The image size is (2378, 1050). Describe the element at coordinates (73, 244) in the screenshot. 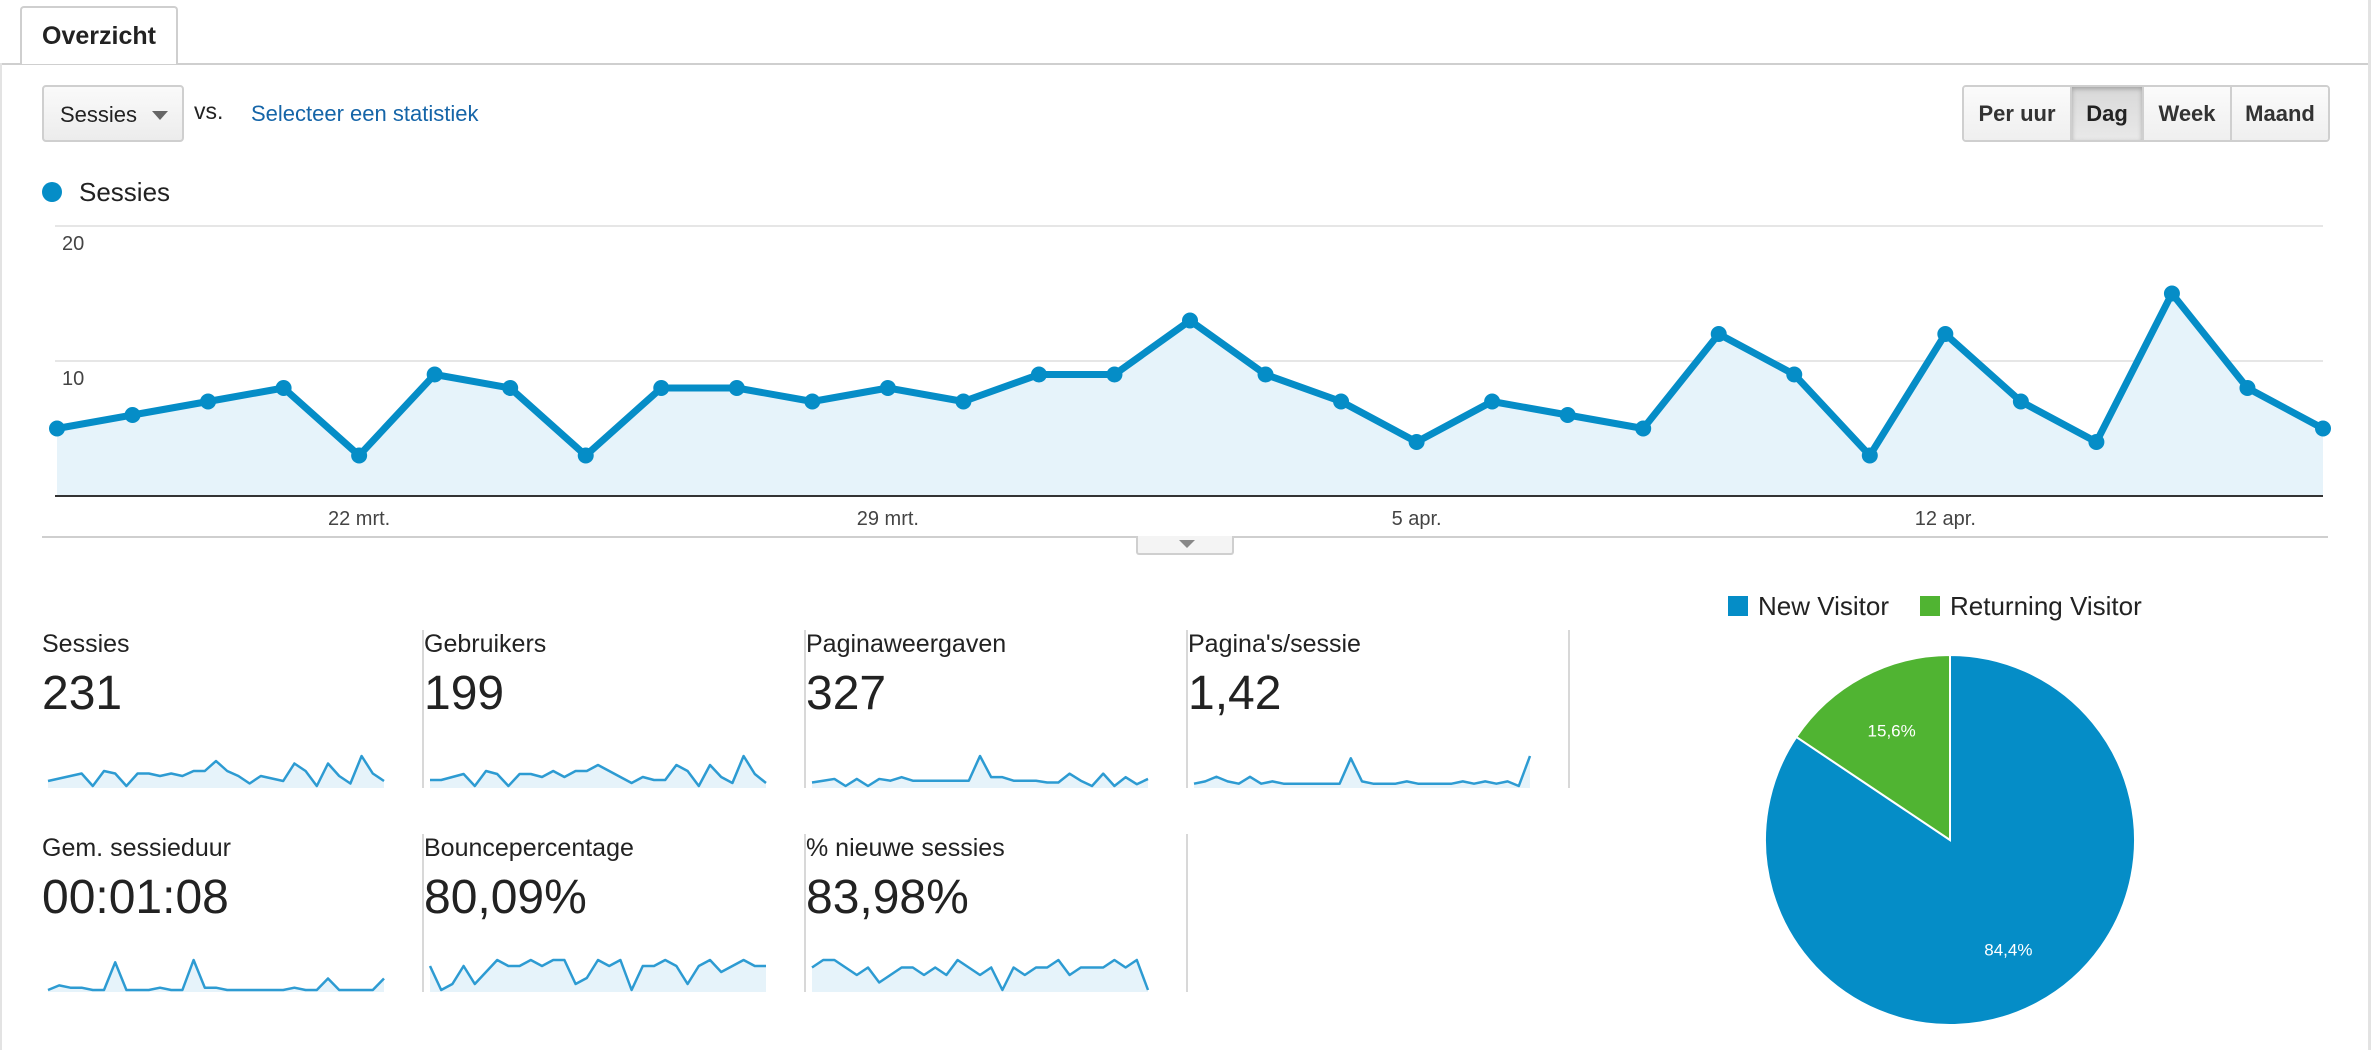

I see `y-tick-label: 20` at that location.